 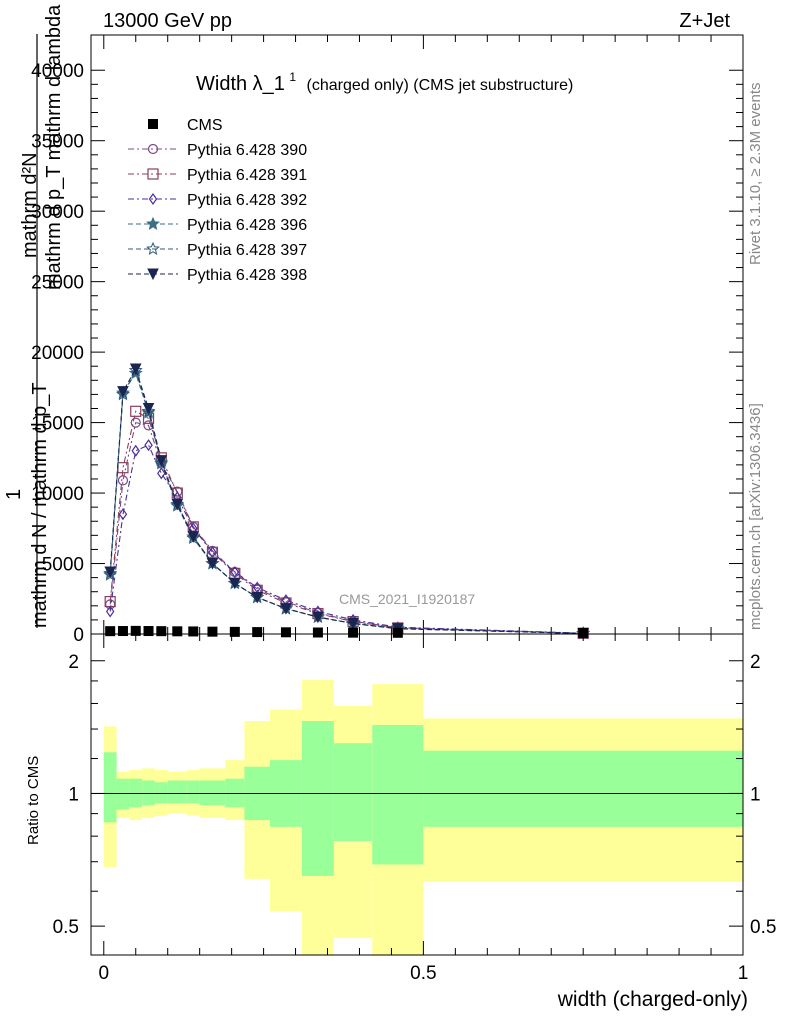 What do you see at coordinates (247, 275) in the screenshot?
I see `legend-label: Pythia 6.428 398` at bounding box center [247, 275].